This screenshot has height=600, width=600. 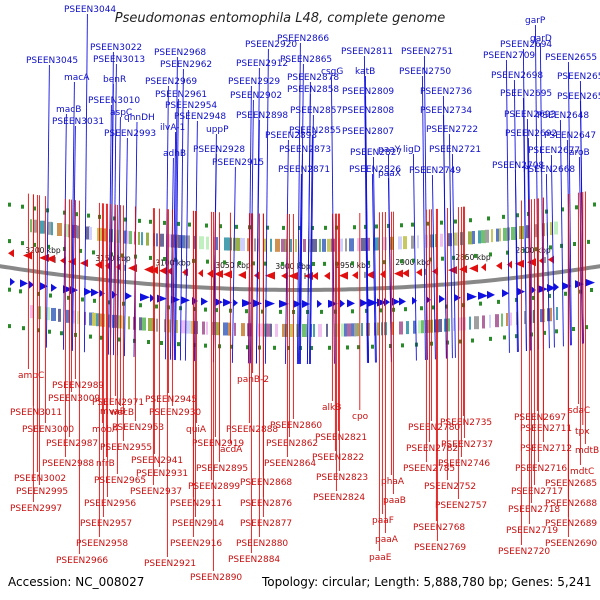 I want to click on reverse-gene-label: tpx, so click(x=582, y=432).